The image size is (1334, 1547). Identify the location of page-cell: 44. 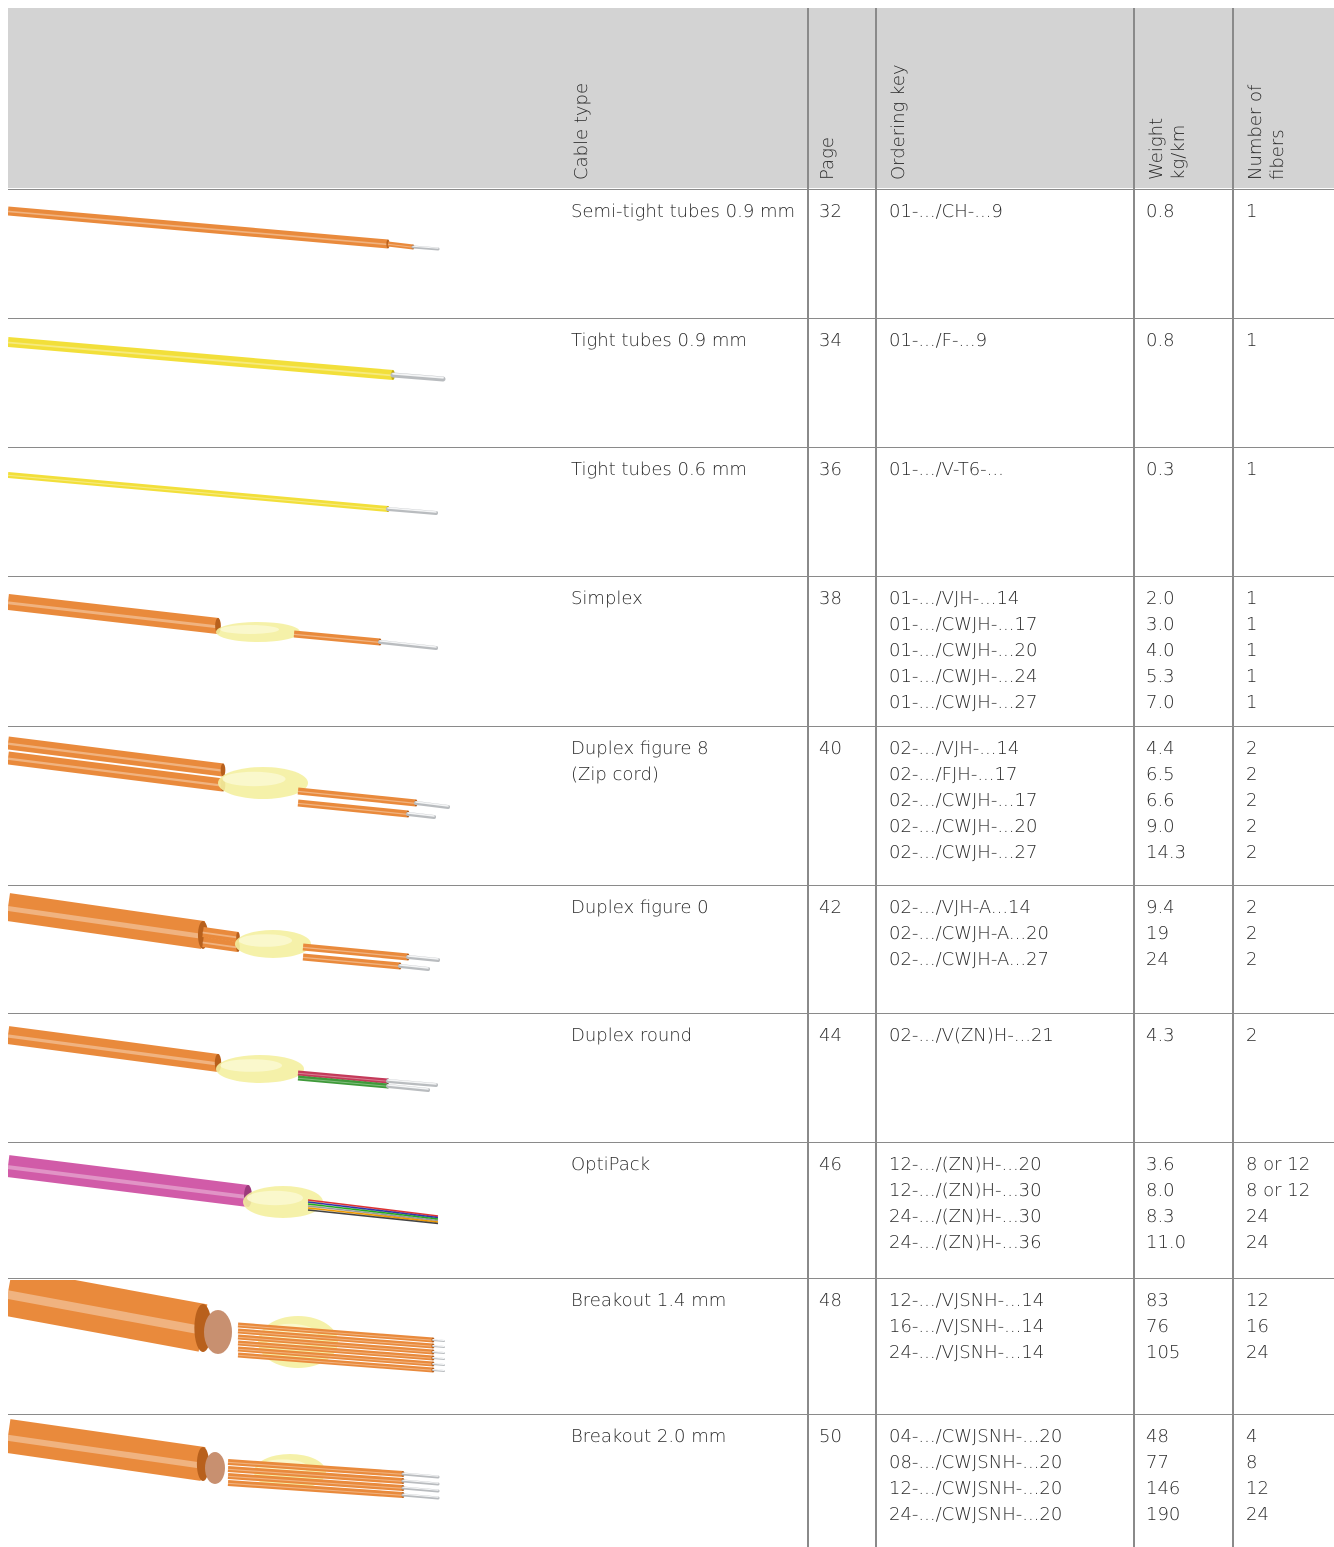
(830, 1035).